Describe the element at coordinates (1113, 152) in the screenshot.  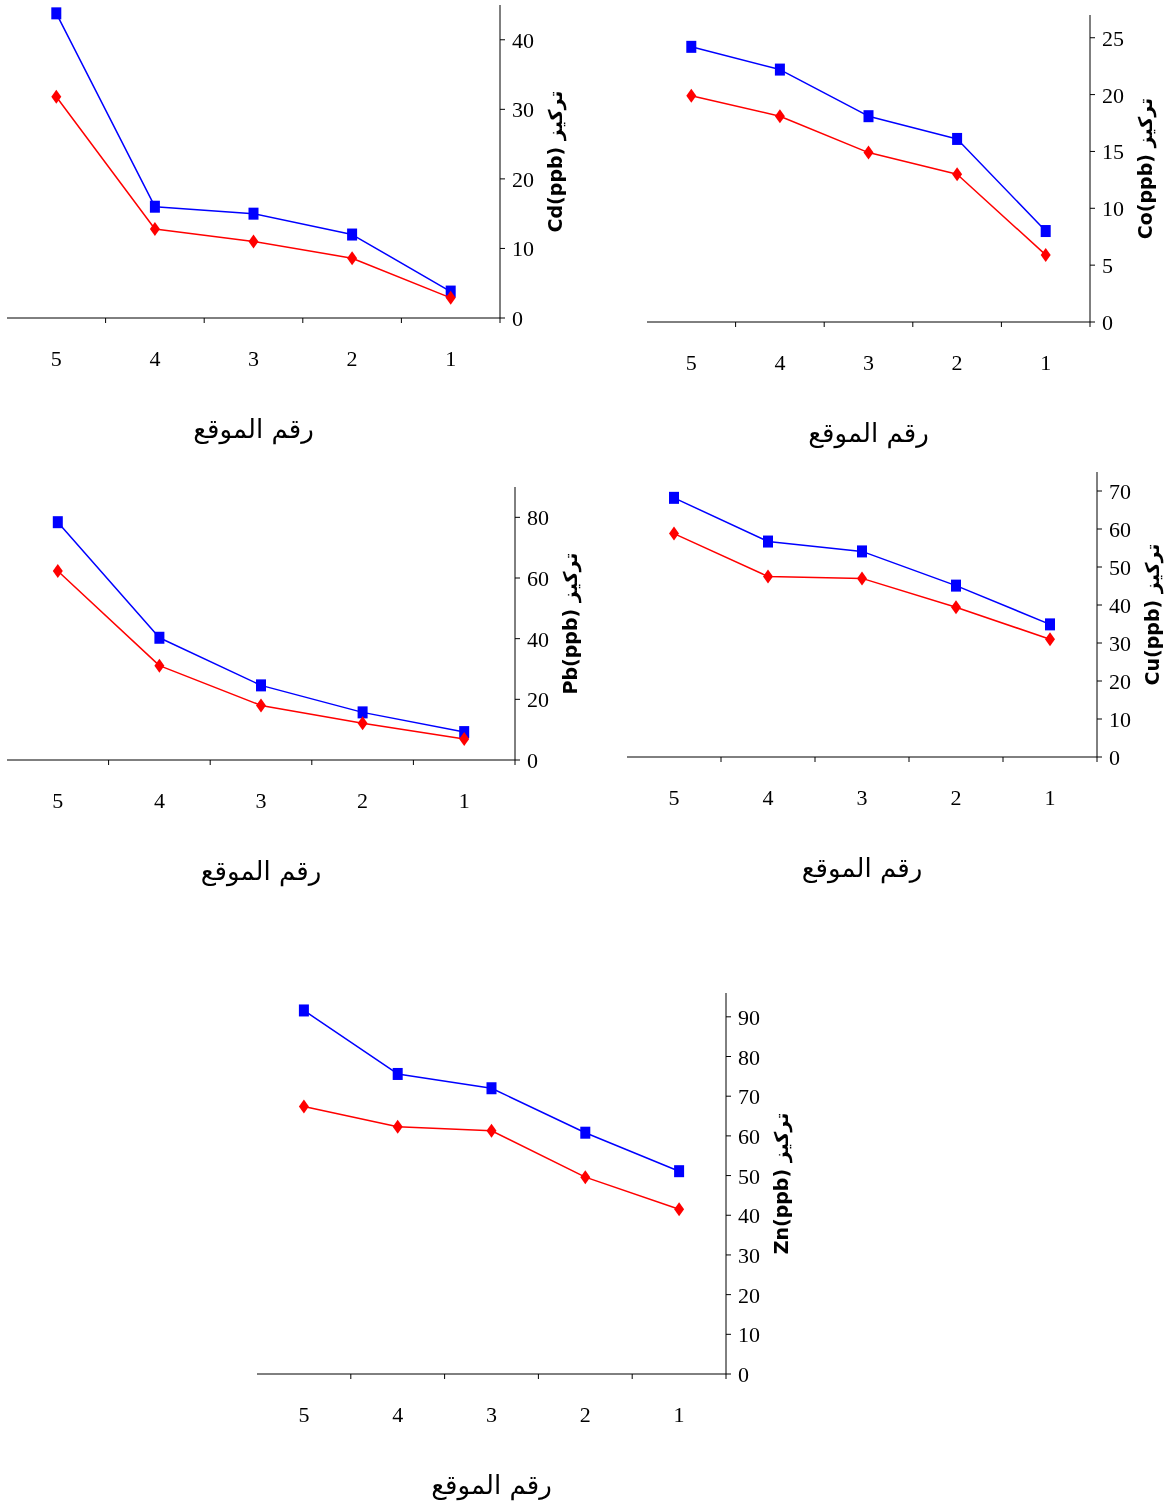
I see `y-tick-label: 15` at that location.